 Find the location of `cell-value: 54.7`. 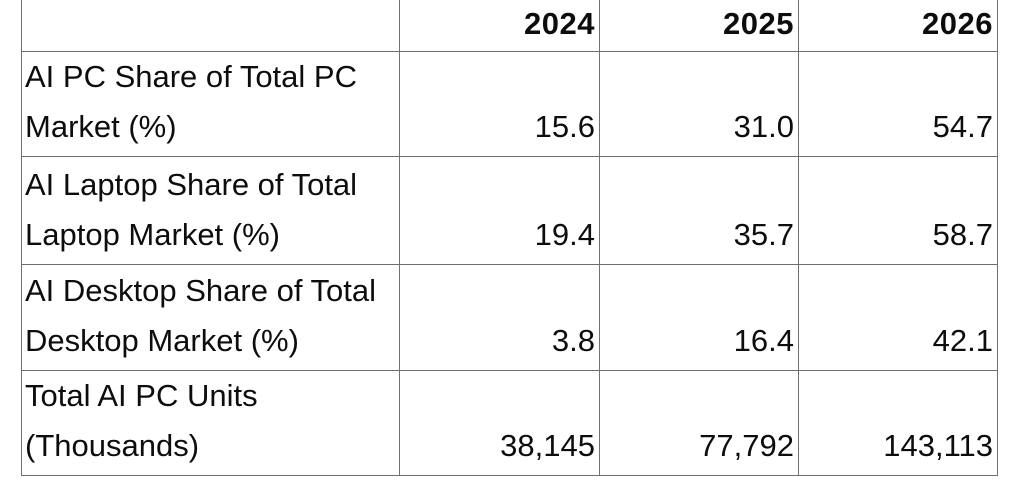

cell-value: 54.7 is located at coordinates (898, 104).